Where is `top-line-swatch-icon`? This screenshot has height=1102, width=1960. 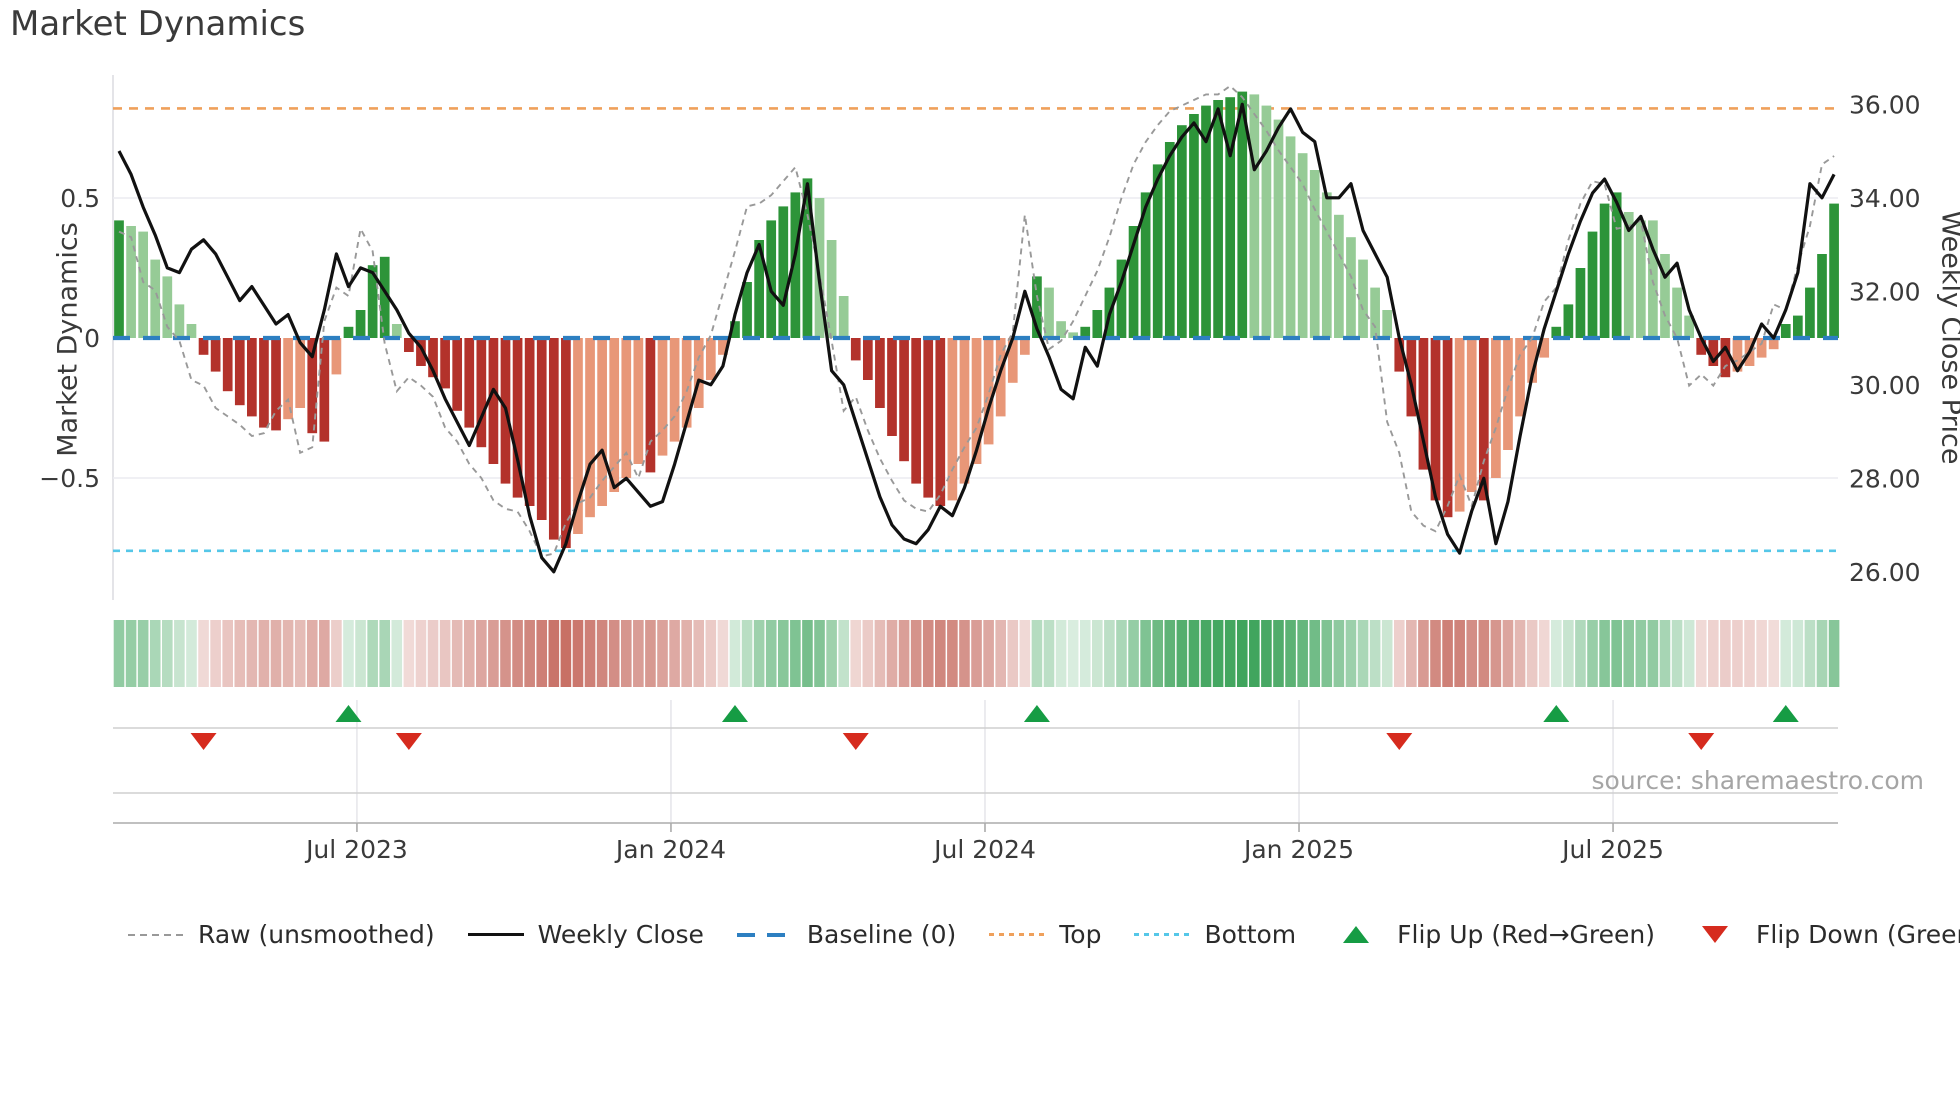 top-line-swatch-icon is located at coordinates (1017, 934).